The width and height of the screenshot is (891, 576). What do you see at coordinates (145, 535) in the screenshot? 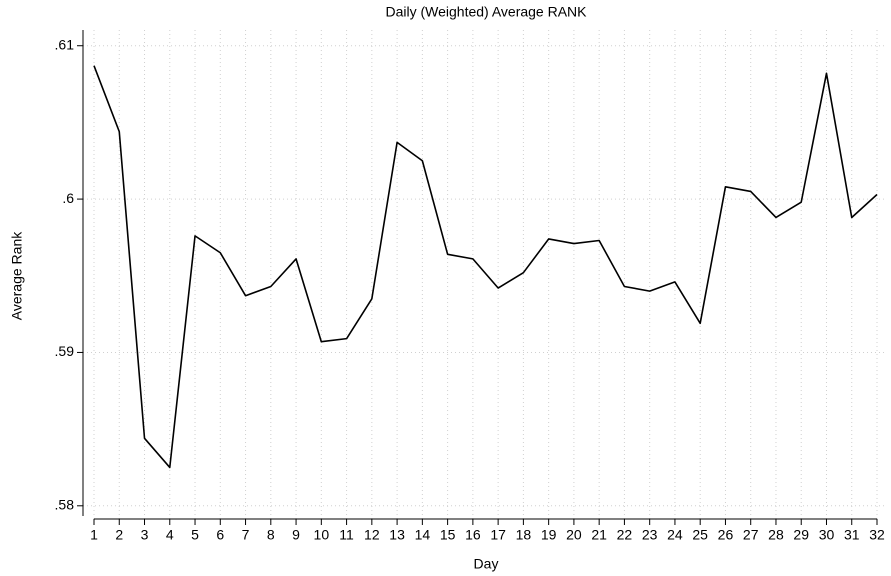
I see `x-tick-label: 3` at bounding box center [145, 535].